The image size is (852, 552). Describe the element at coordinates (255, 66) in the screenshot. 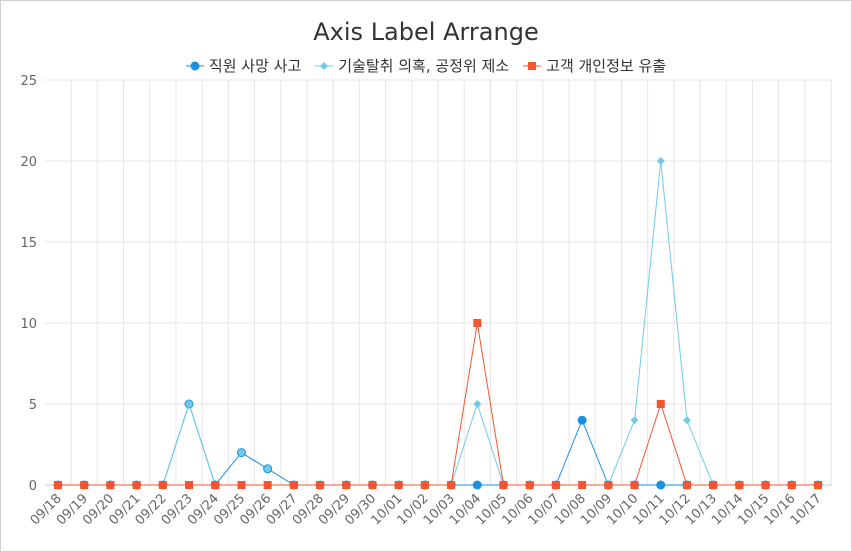

I see `legend-label: 직원 사망 사고` at that location.